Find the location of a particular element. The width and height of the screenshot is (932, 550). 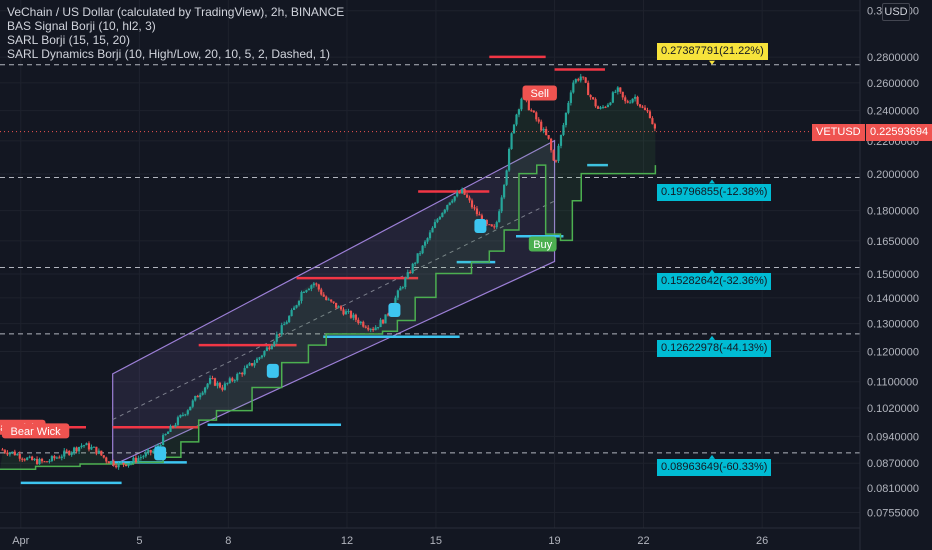

price-tick-label: 0.1020000 is located at coordinates (893, 409).